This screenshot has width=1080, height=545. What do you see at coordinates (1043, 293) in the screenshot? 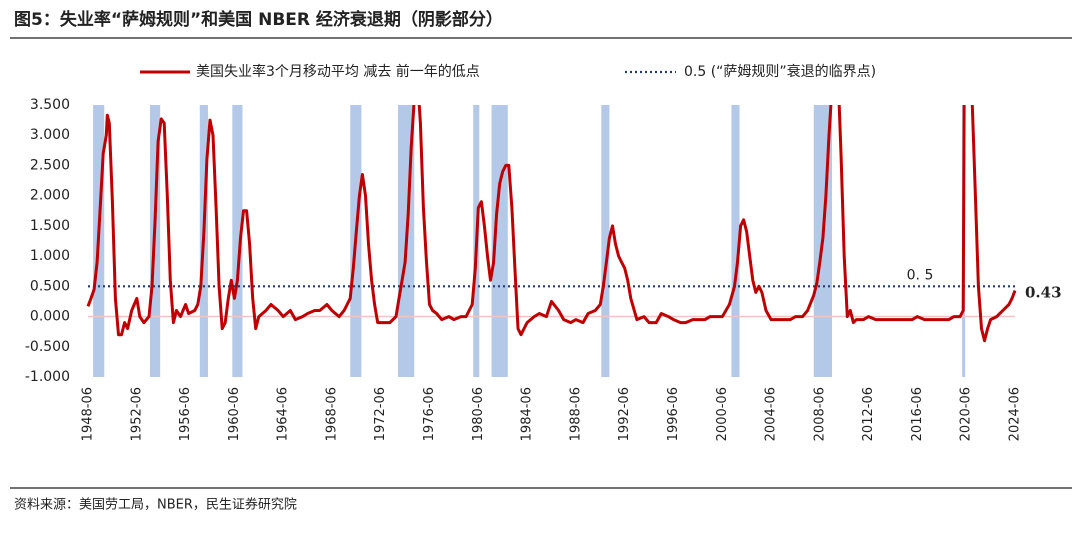
I see `end-value-label: 0.43` at bounding box center [1043, 293].